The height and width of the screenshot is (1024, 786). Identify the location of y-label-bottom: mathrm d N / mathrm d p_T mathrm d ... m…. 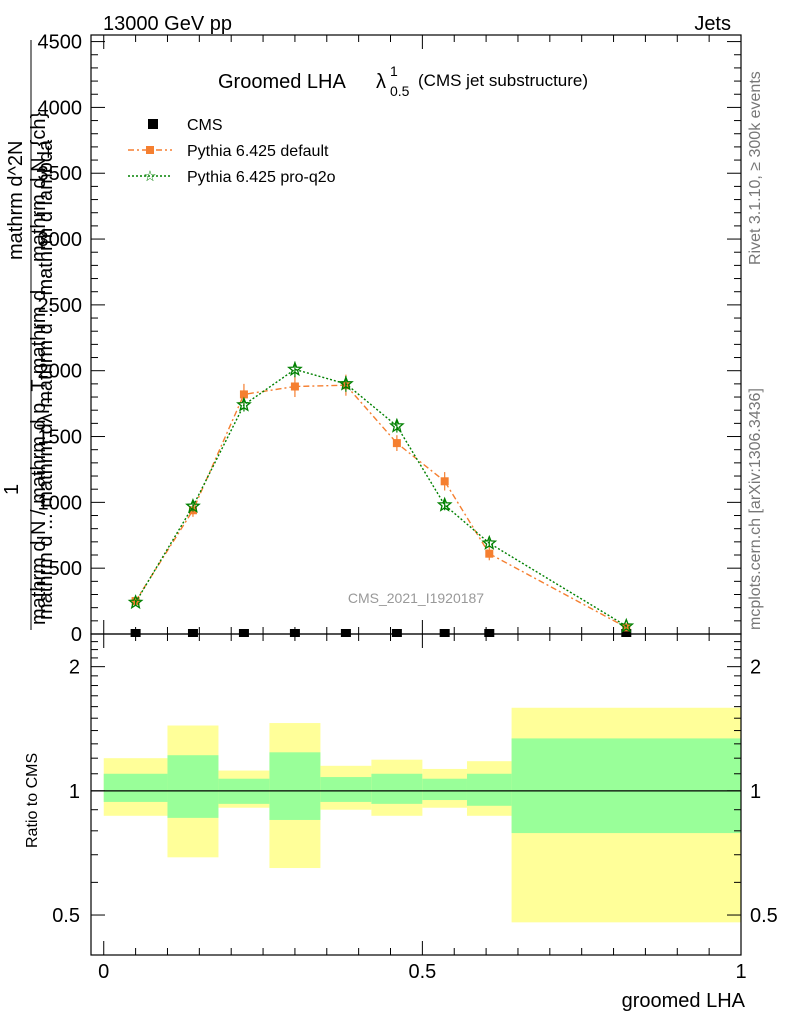
(39, 368).